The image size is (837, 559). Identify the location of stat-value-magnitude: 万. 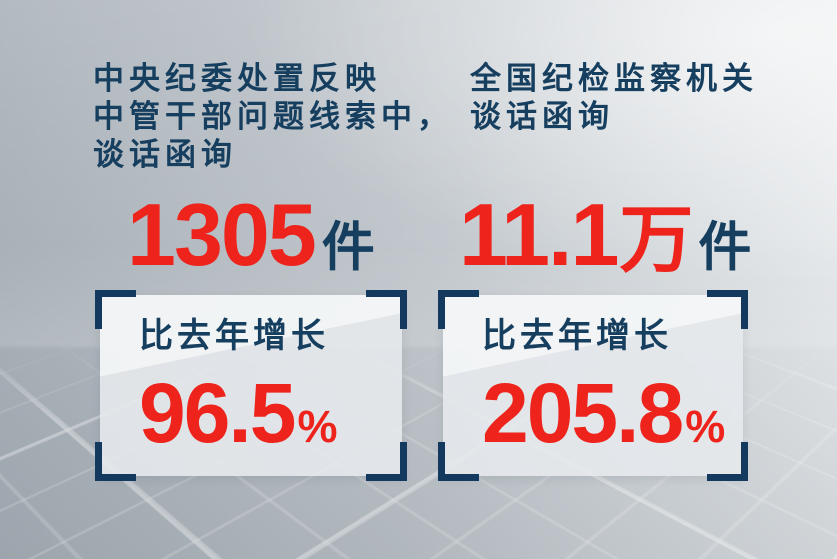
(656, 239).